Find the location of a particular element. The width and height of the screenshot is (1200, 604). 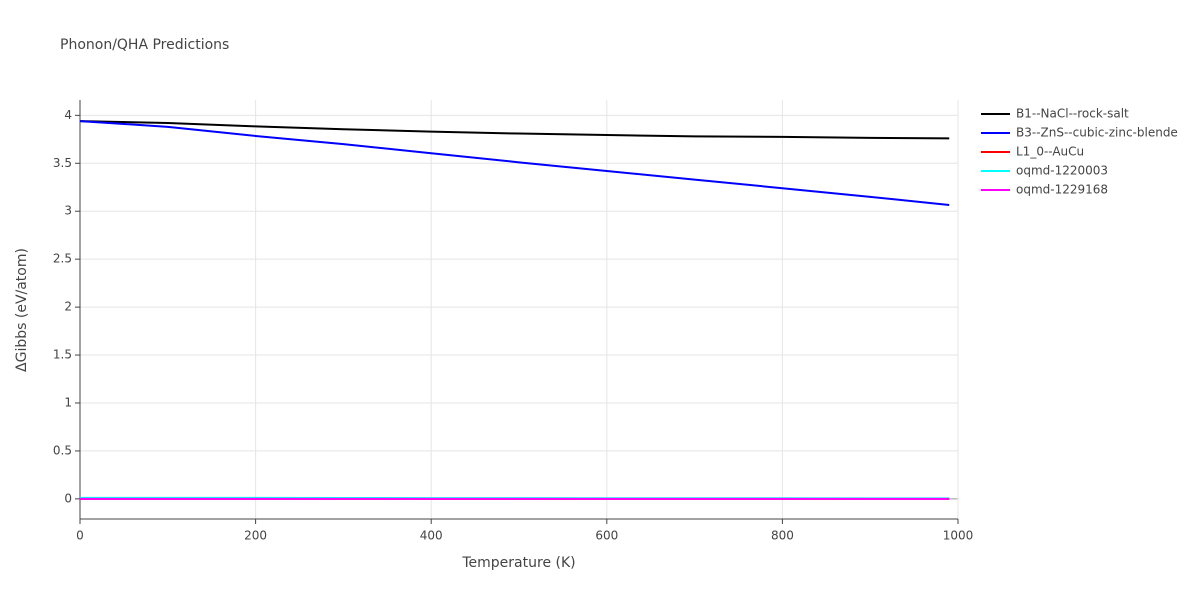

y-tick-label: 4 is located at coordinates (68, 115).